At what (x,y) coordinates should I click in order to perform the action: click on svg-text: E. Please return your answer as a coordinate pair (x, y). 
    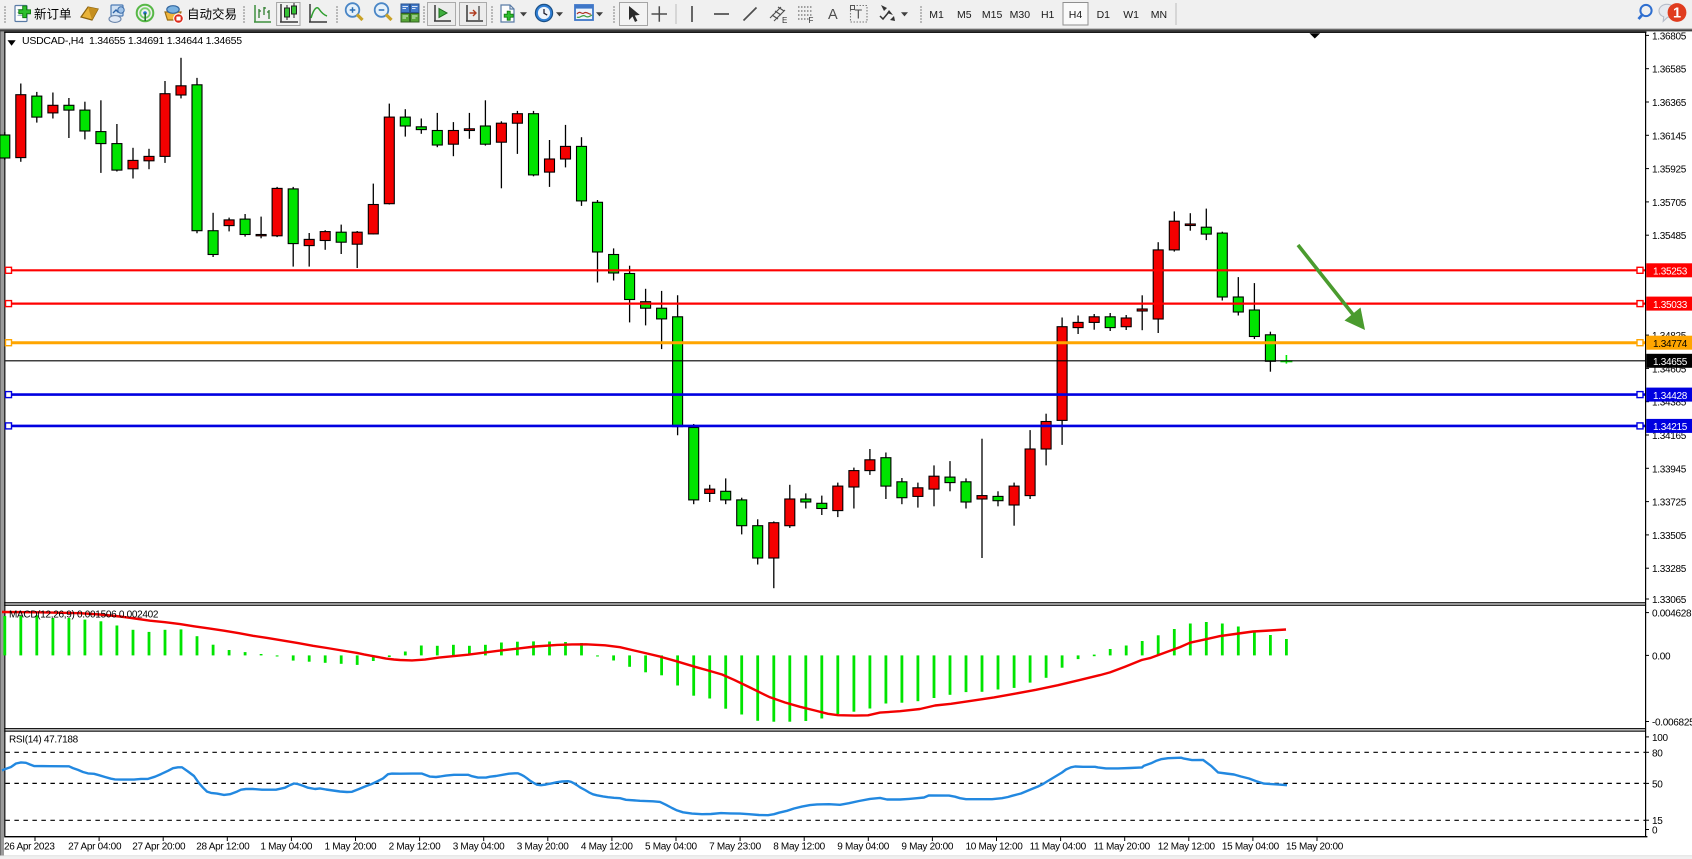
    Looking at the image, I should click on (784, 20).